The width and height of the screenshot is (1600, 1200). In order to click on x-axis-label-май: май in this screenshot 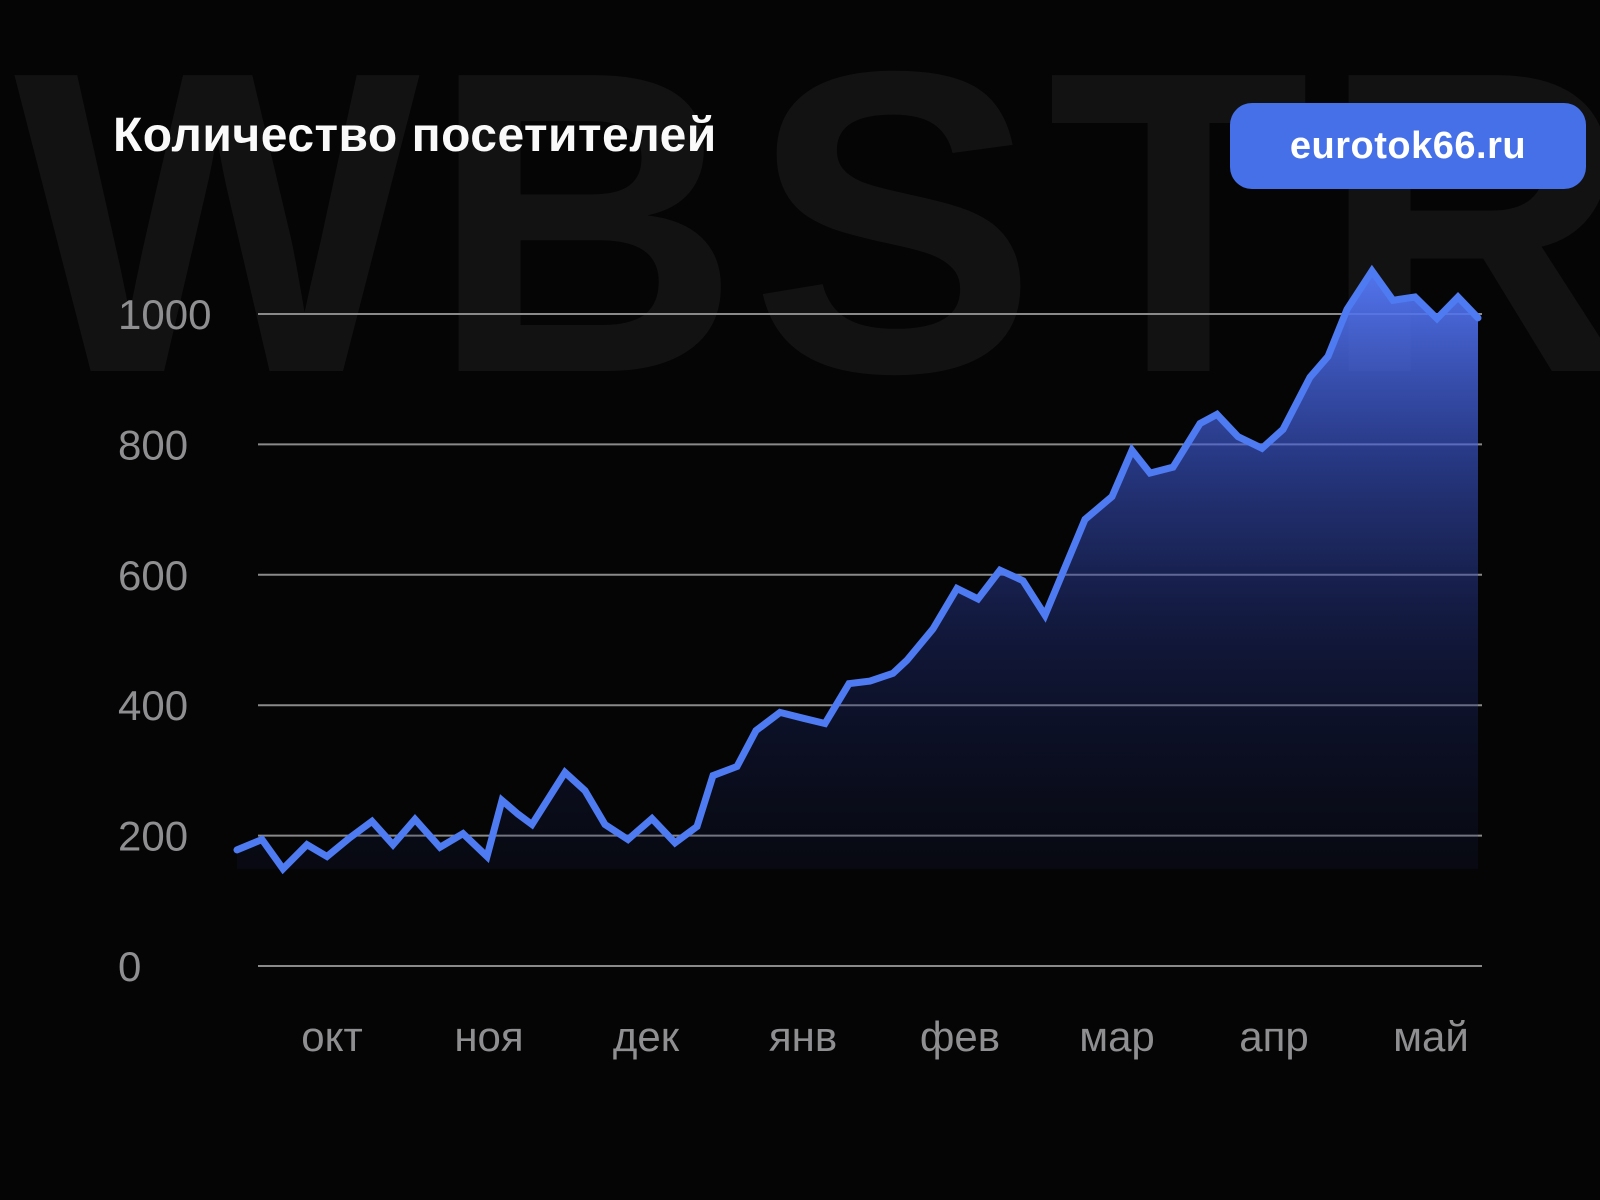, I will do `click(1431, 1036)`.